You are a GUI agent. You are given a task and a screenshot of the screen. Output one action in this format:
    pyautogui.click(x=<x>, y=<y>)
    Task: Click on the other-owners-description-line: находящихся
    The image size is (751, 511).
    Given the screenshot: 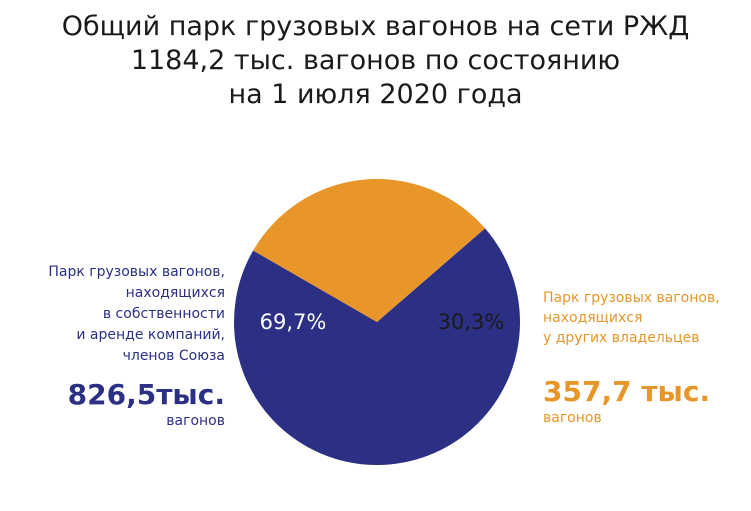 What is the action you would take?
    pyautogui.click(x=593, y=318)
    